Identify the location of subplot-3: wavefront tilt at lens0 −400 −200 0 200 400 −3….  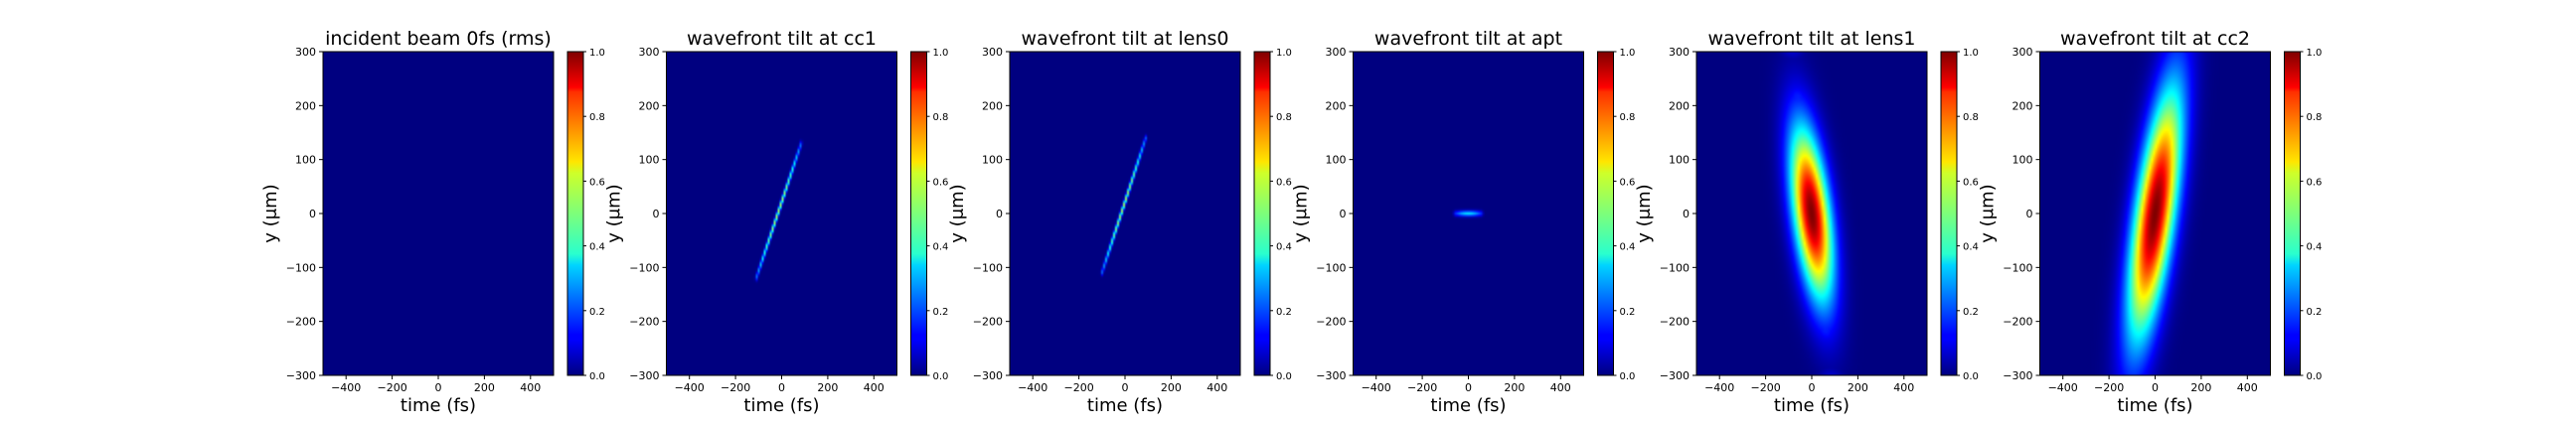
(1119, 222).